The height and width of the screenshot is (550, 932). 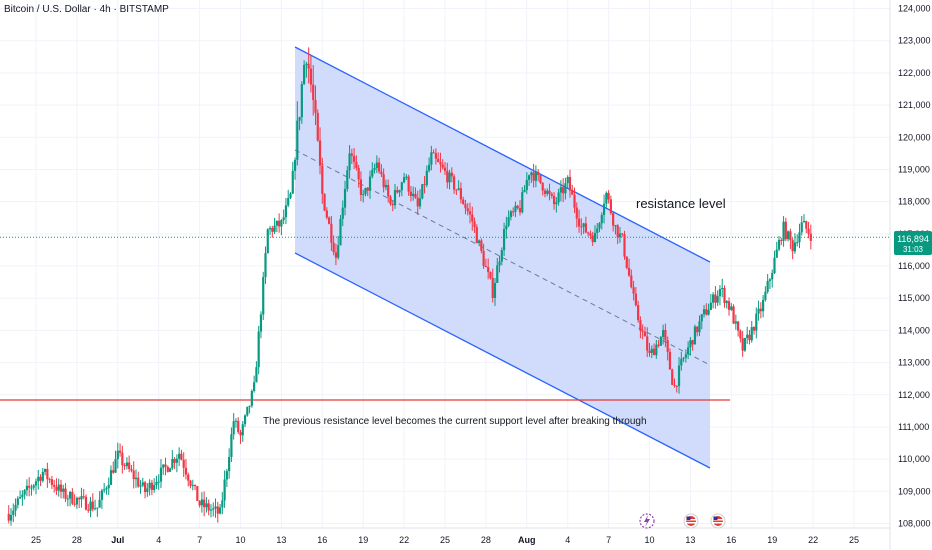 I want to click on time-axis: 25 28 Jul 4 7 10 13 16 19 22 25 28 Aug 4 7 10 13 16 19 22 25, so click(x=445, y=536).